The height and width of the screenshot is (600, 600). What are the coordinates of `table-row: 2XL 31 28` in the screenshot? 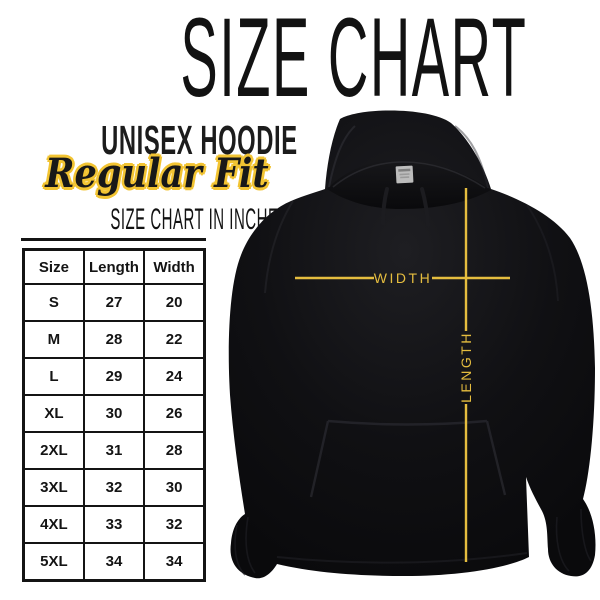 It's located at (114, 450).